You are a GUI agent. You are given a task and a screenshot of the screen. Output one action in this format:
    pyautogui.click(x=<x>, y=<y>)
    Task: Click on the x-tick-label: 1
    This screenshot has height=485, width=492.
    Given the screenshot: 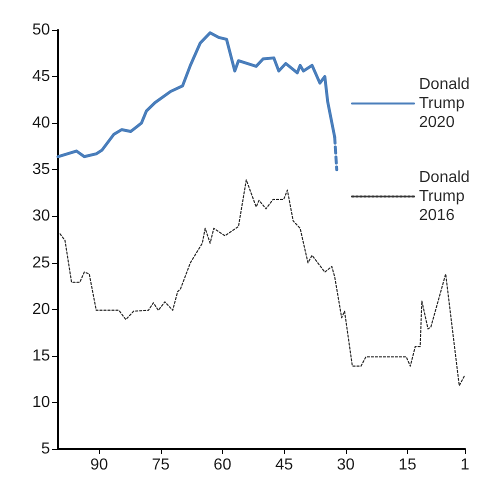 What is the action you would take?
    pyautogui.click(x=465, y=465)
    